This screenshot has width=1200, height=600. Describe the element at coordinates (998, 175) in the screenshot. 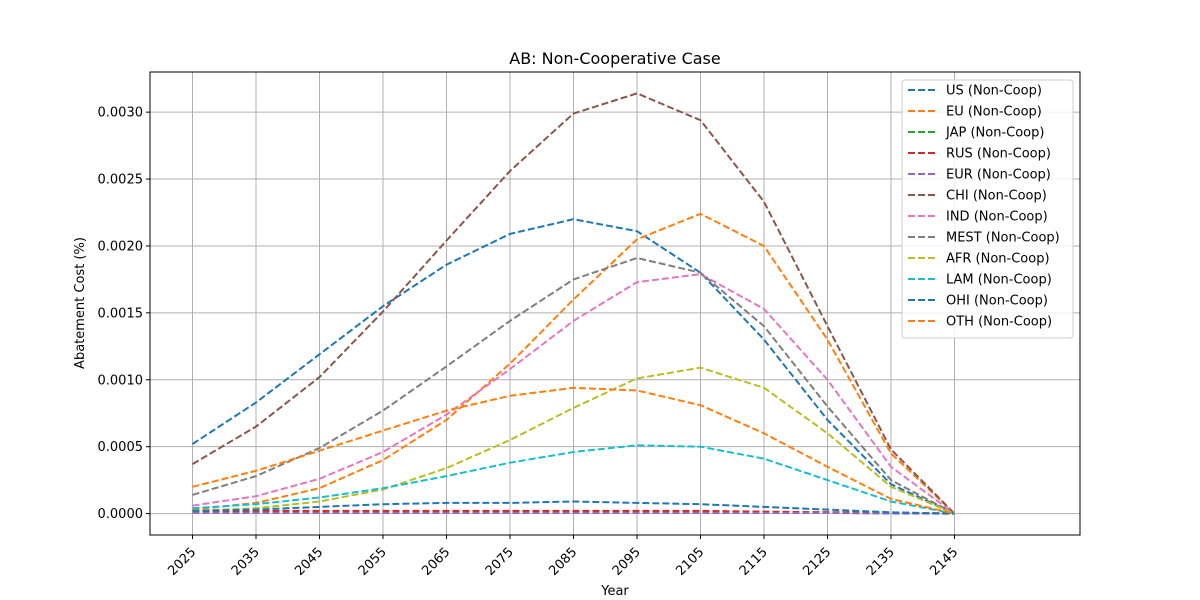

I see `legend-label: EUR (Non-Coop)` at that location.